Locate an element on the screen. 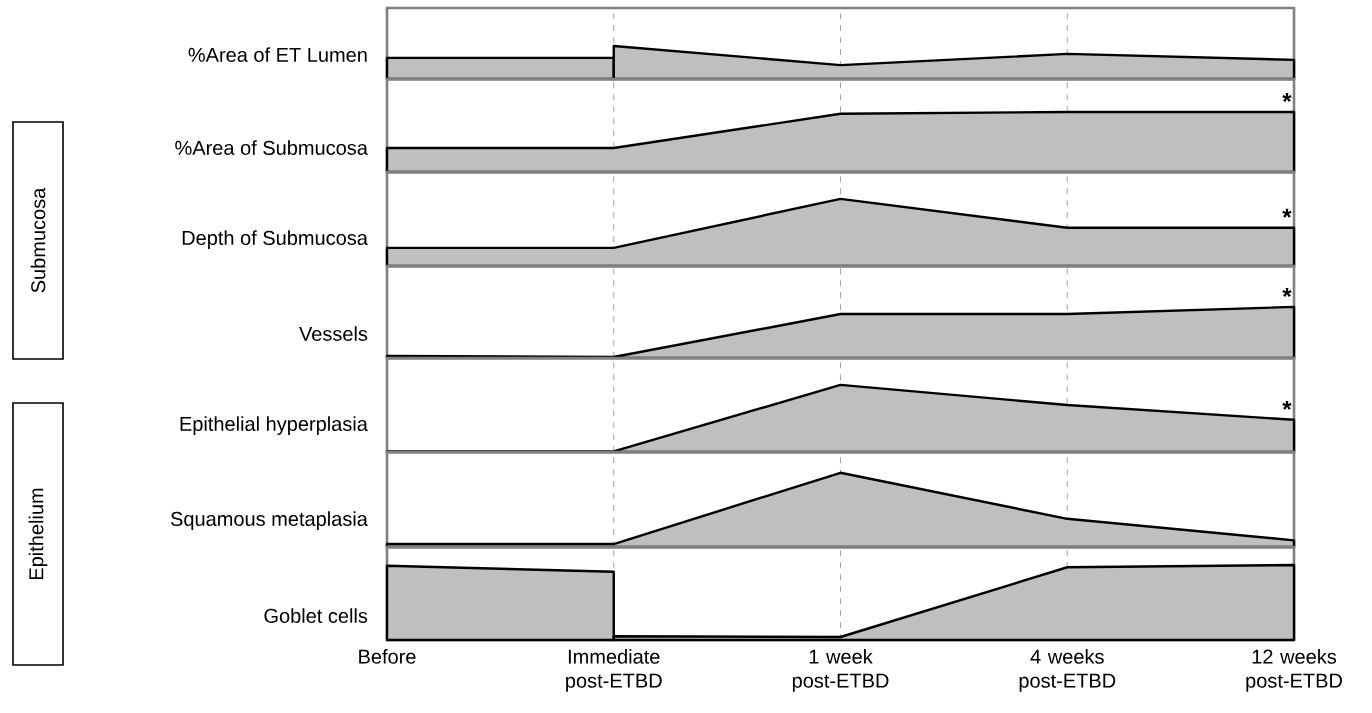  x-tick-label: 12 weeks post-ETBD is located at coordinates (1294, 670).